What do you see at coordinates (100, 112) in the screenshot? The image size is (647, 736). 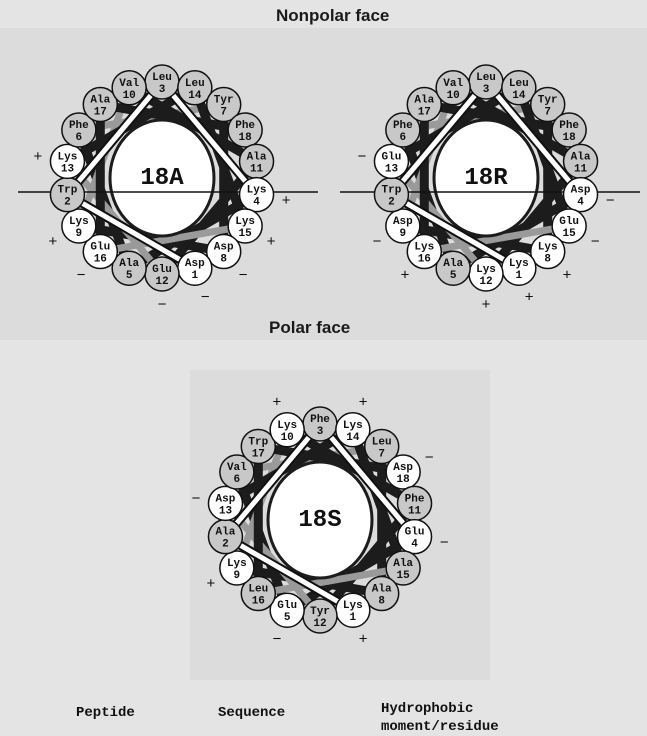 I see `residue-number: 17` at bounding box center [100, 112].